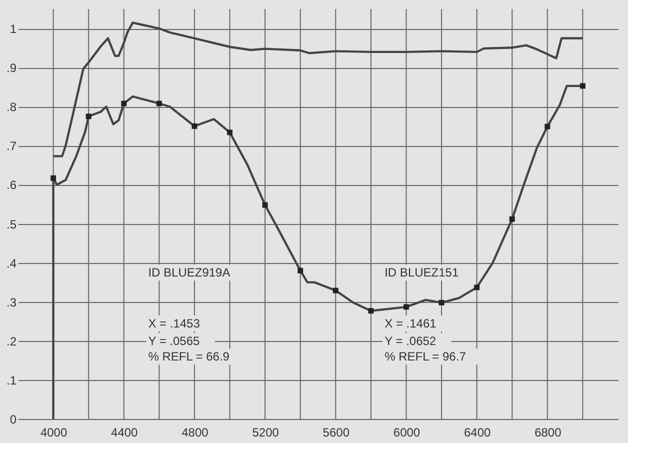  What do you see at coordinates (410, 323) in the screenshot?
I see `annotation: X = .1461` at bounding box center [410, 323].